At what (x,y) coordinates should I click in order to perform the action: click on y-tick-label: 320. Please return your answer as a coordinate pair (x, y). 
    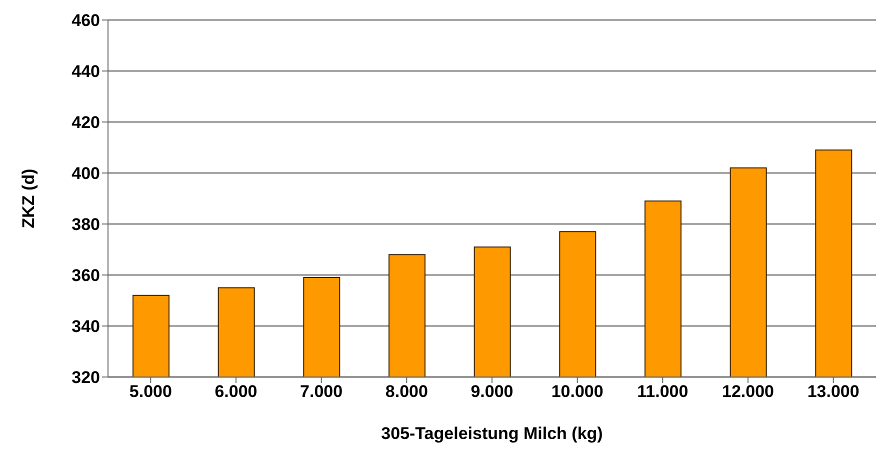
    Looking at the image, I should click on (86, 378).